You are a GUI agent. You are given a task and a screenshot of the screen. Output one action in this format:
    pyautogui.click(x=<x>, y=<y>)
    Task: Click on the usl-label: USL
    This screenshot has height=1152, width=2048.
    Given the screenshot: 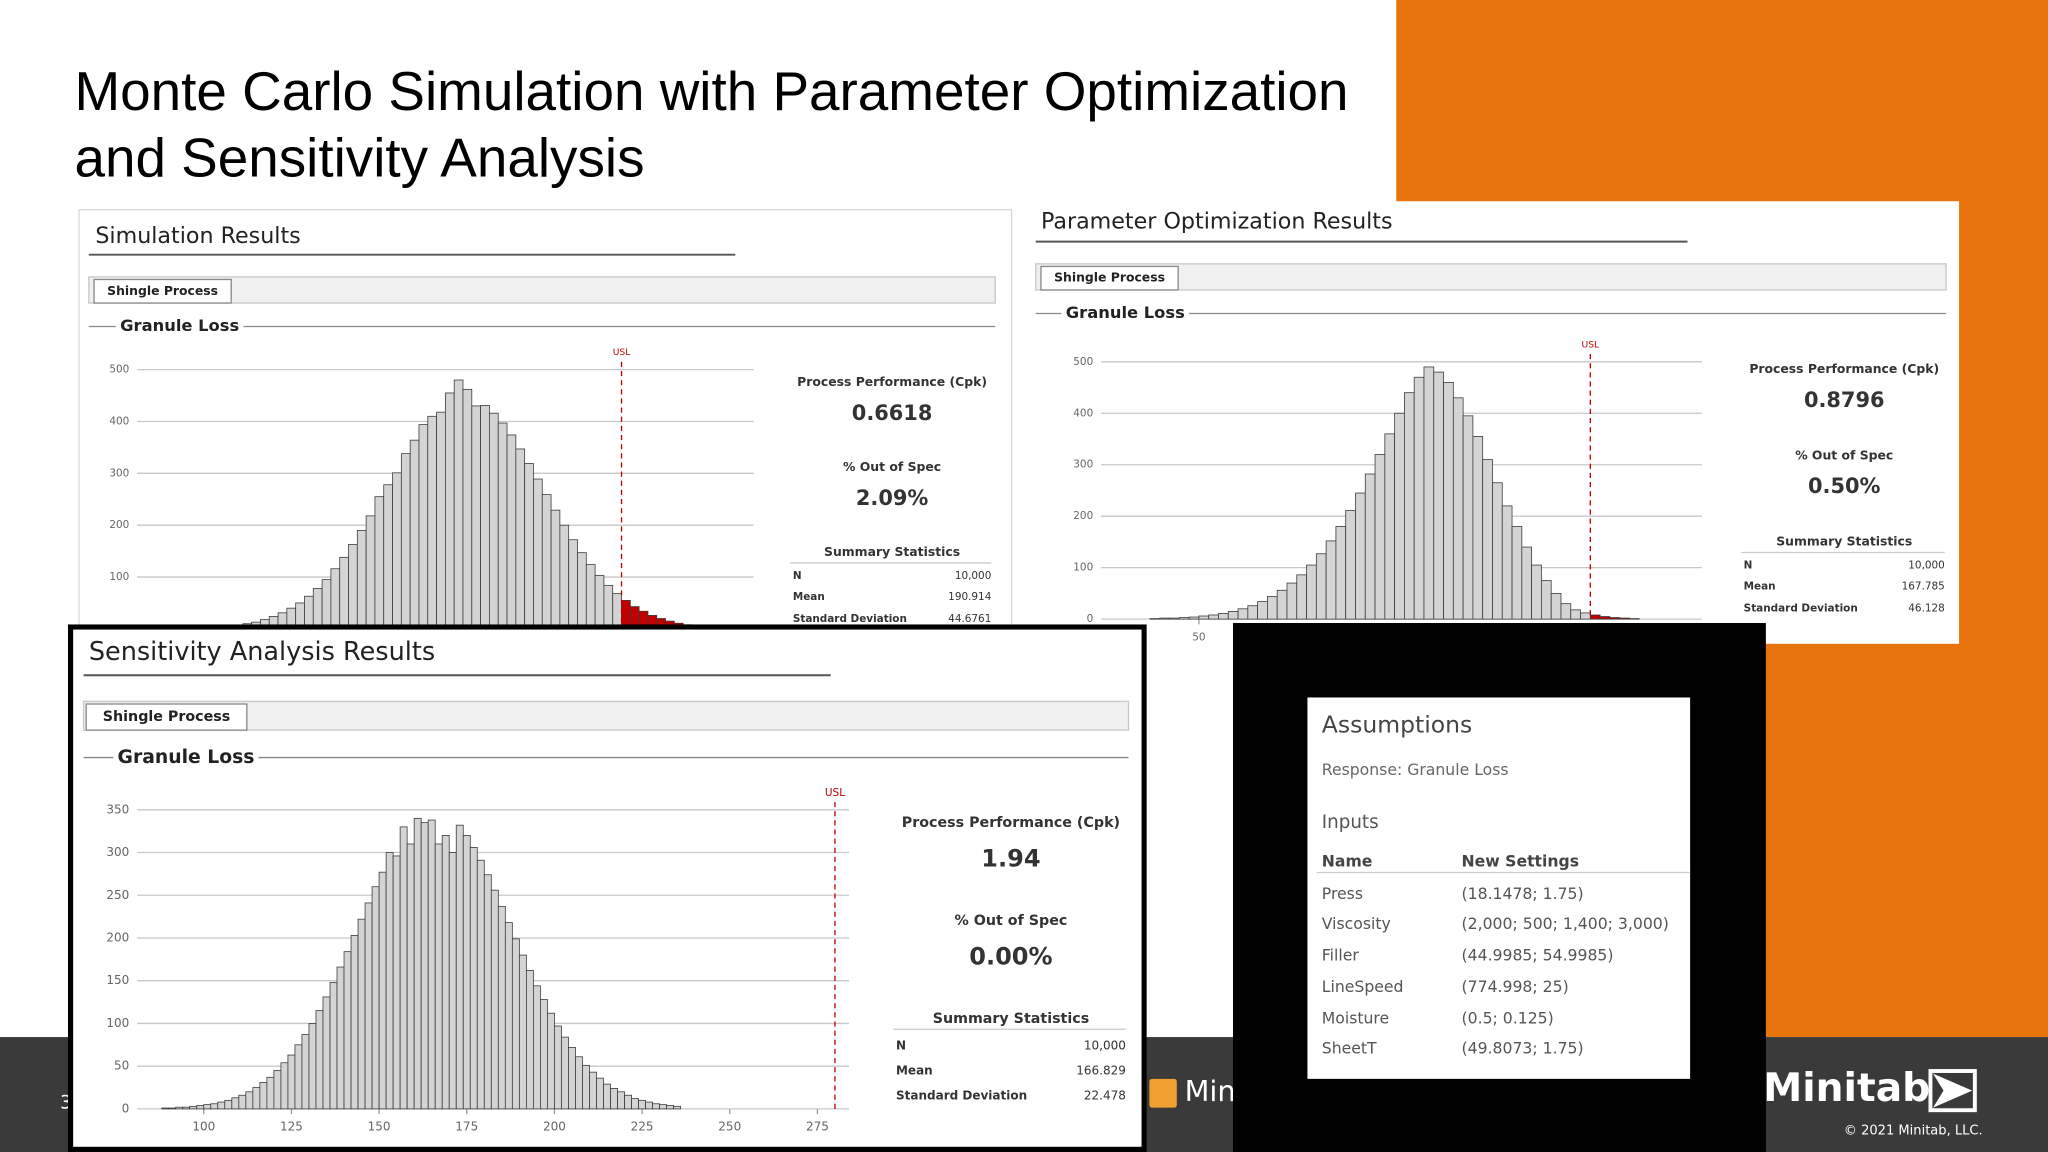 What is the action you would take?
    pyautogui.click(x=622, y=353)
    